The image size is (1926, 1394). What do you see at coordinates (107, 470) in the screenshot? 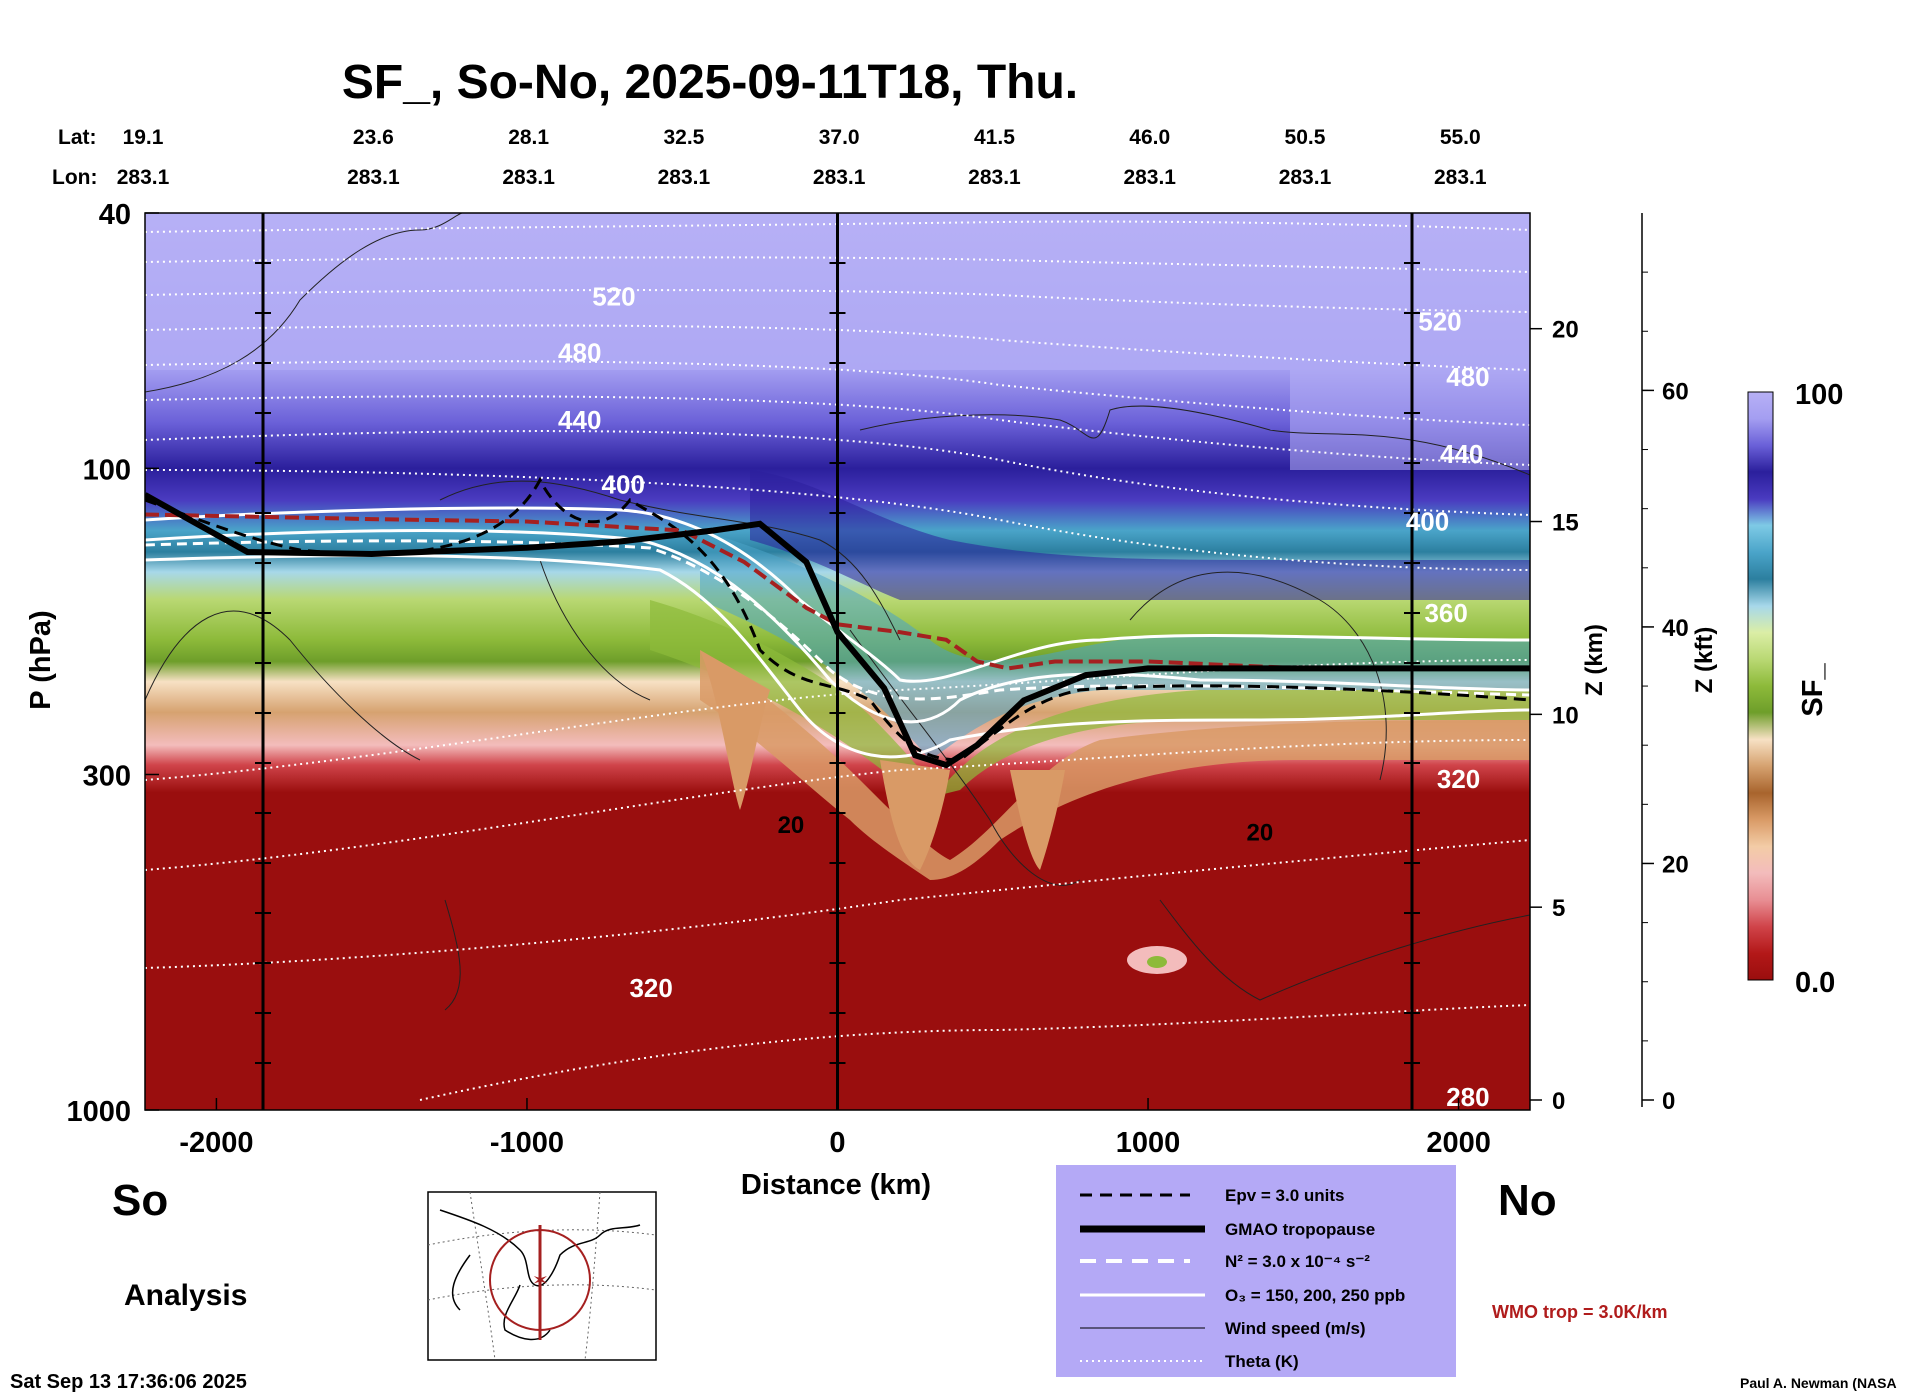
I see `y-tick-label: 100` at bounding box center [107, 470].